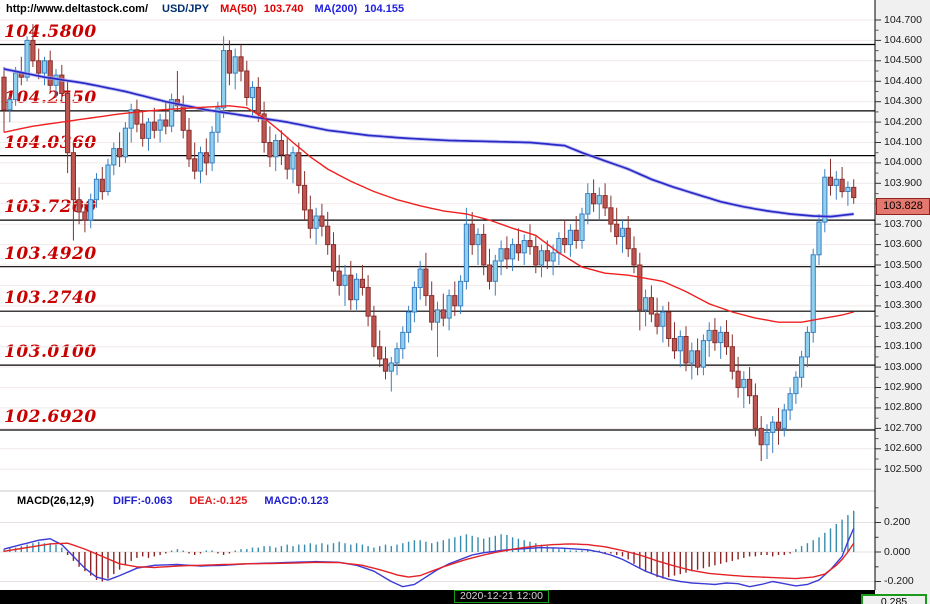  Describe the element at coordinates (50, 253) in the screenshot. I see `level-label: 103.4920` at that location.